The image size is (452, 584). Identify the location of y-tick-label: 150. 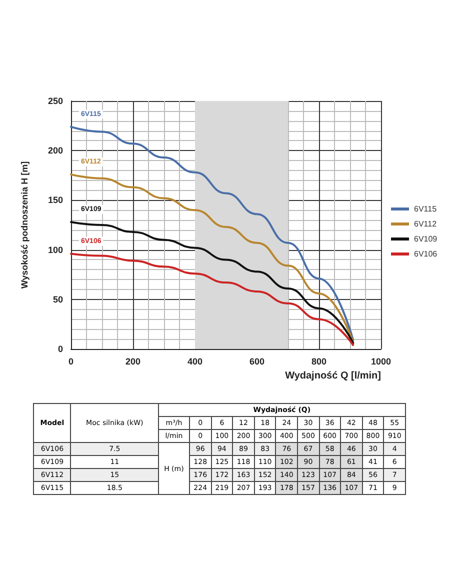
(55, 200).